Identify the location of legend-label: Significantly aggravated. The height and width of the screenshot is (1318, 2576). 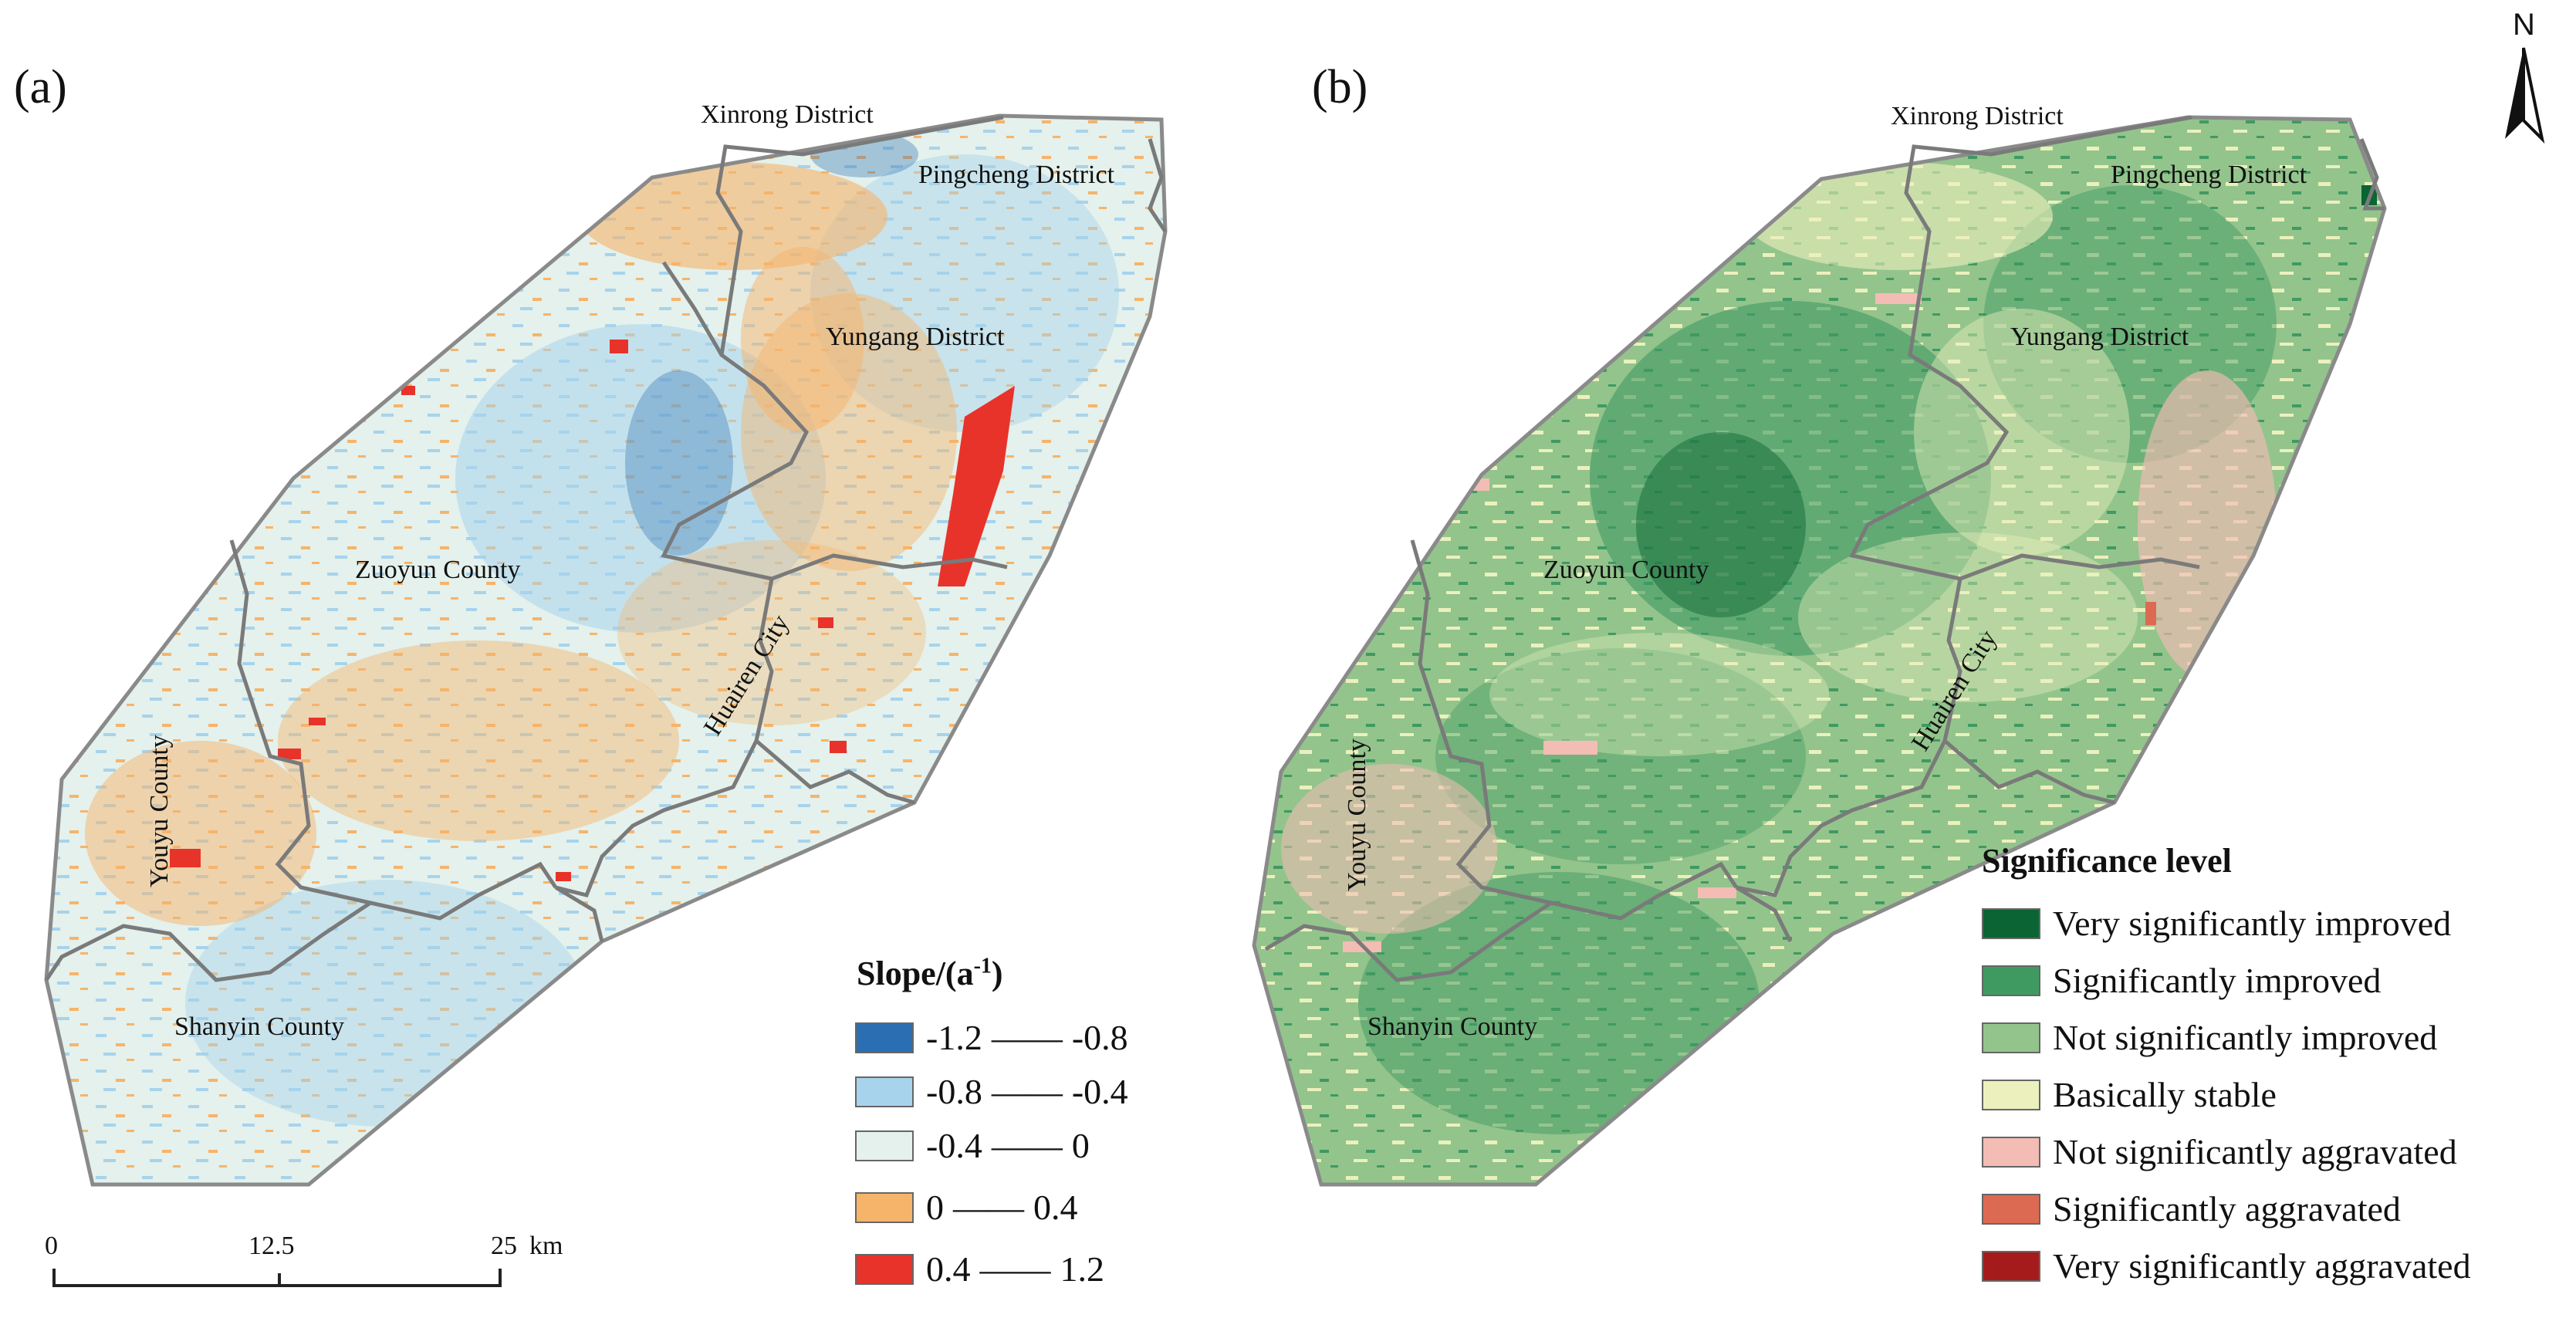
(2227, 1208).